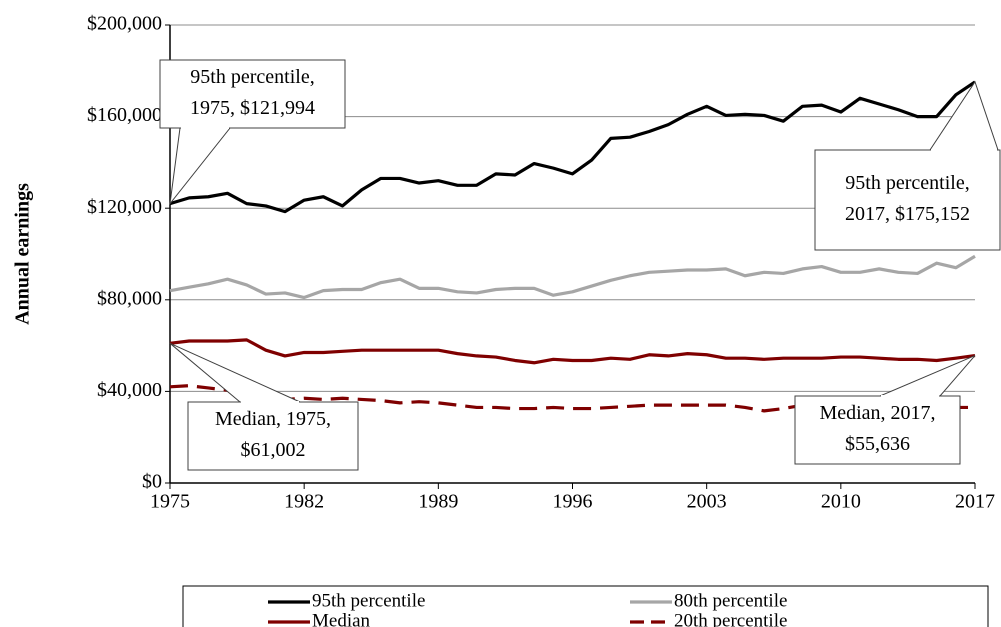 This screenshot has width=1001, height=627. Describe the element at coordinates (273, 450) in the screenshot. I see `callout-text: $61,002` at that location.